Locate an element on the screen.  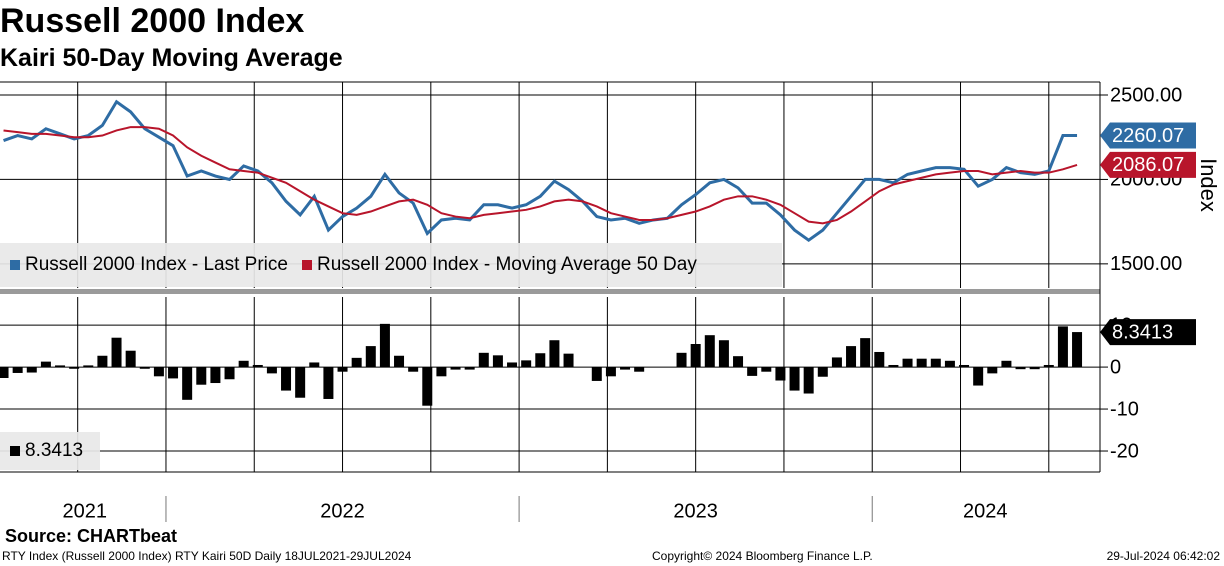
panel-divider is located at coordinates (550, 291).